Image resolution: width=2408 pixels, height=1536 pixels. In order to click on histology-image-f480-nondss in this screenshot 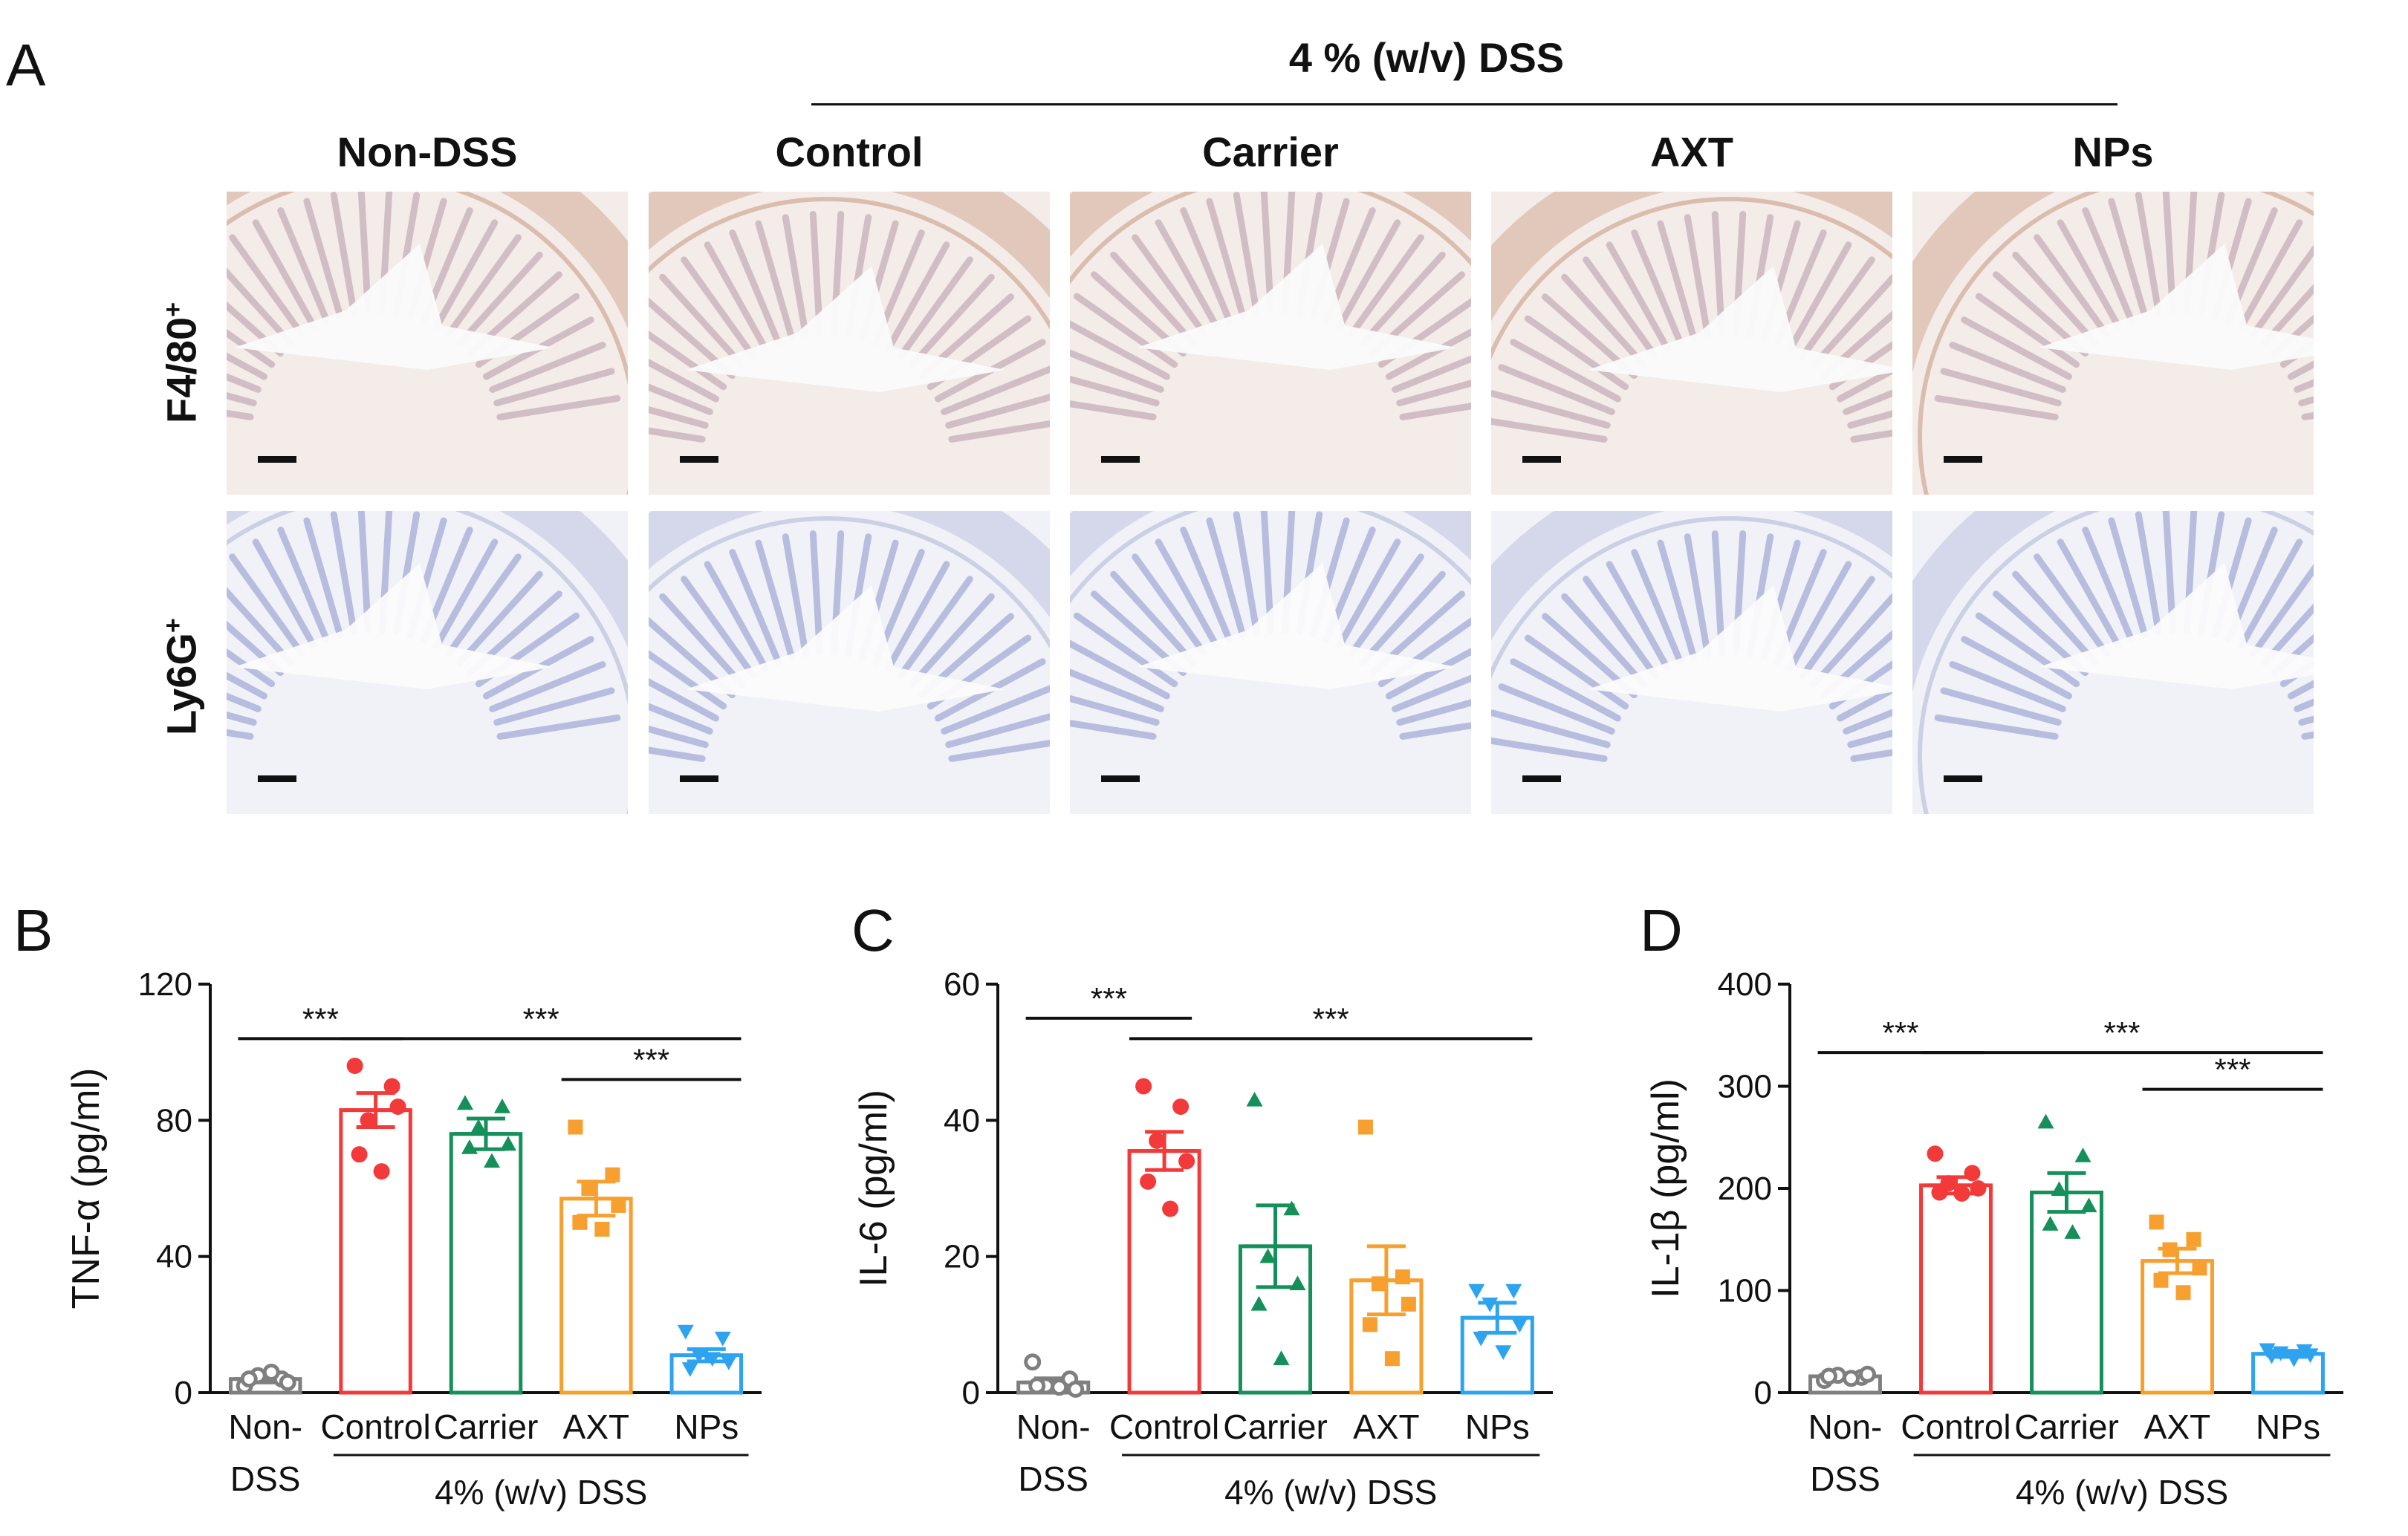, I will do `click(427, 343)`.